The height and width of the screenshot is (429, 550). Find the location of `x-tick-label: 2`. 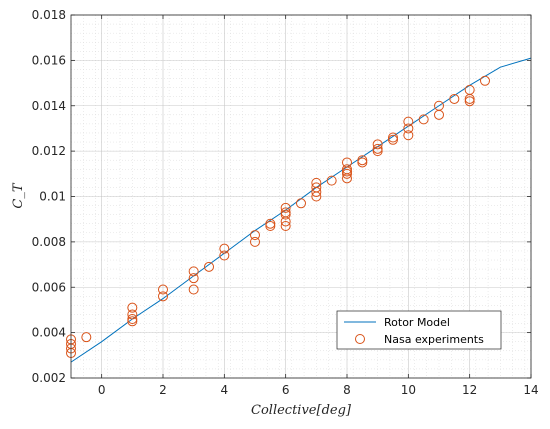

x-tick-label: 2 is located at coordinates (163, 390).